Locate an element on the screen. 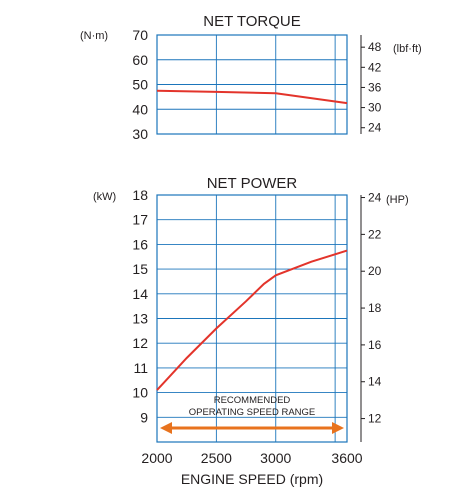 The image size is (473, 500). torque-right-tick-label: 30 is located at coordinates (375, 108).